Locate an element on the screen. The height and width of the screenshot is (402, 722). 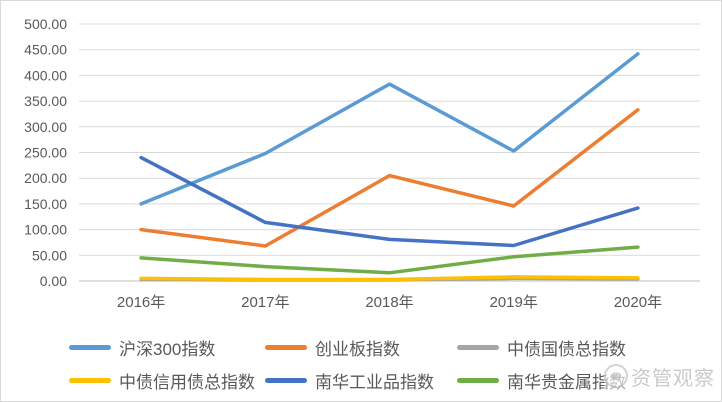
legend-label-chinext: 创业板指数 is located at coordinates (357, 349).